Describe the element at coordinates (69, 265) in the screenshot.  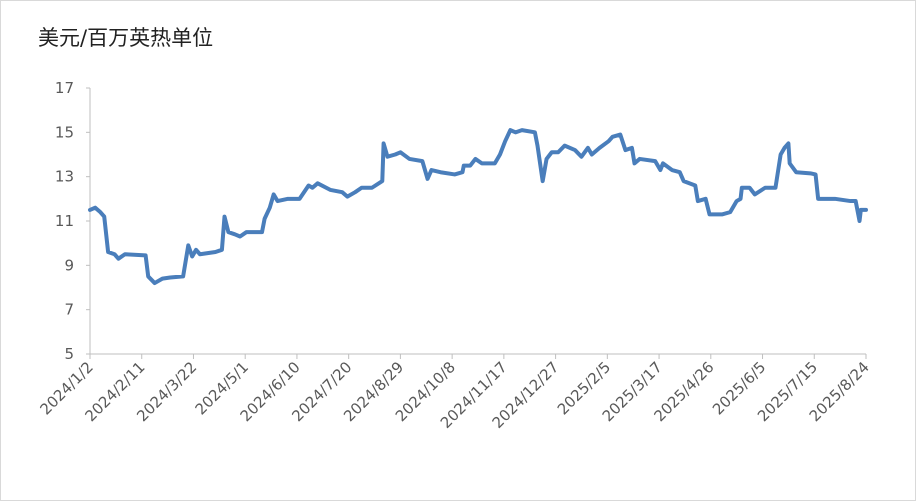
I see `y-tick-label: 9` at that location.